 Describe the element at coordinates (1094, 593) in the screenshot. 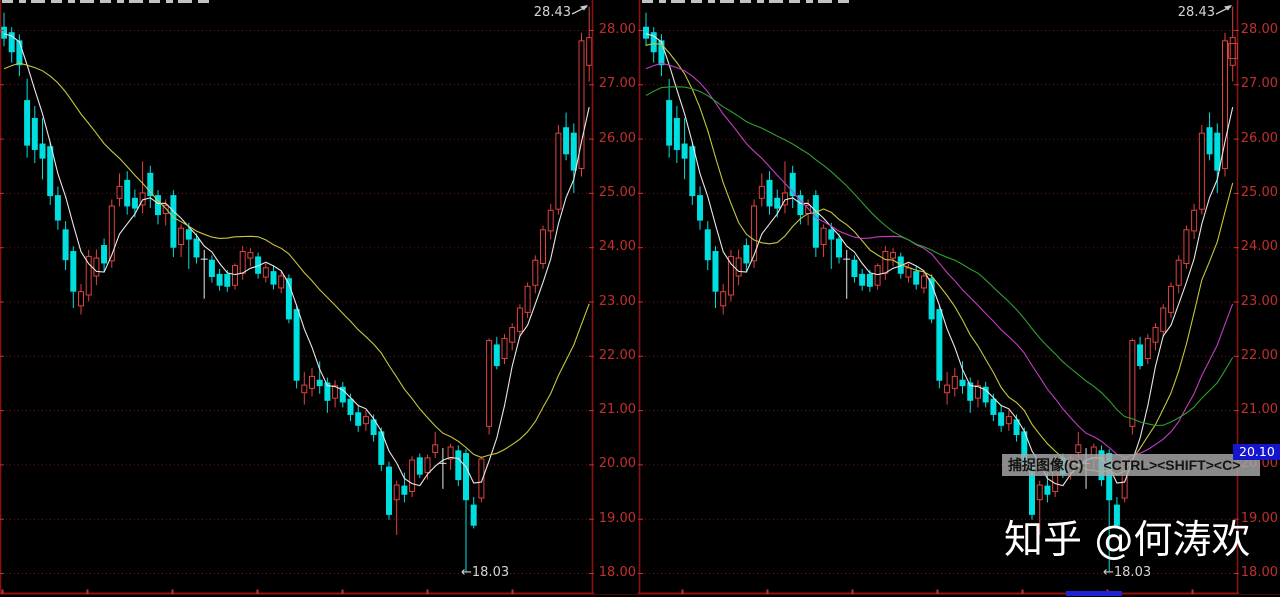

I see `bottom-axis-highlight-bar` at that location.